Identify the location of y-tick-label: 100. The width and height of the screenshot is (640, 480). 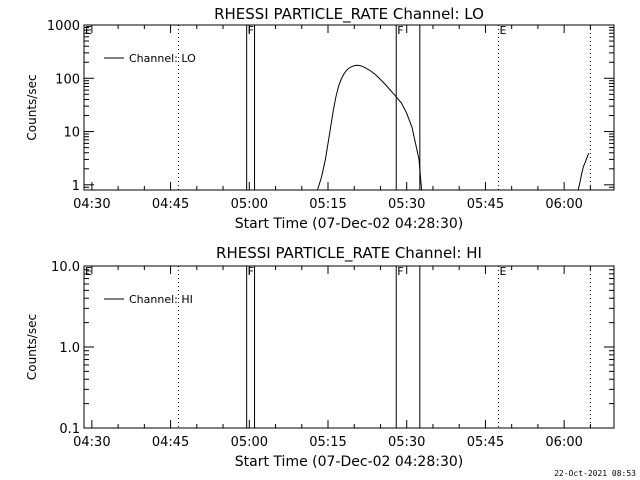
(67, 79).